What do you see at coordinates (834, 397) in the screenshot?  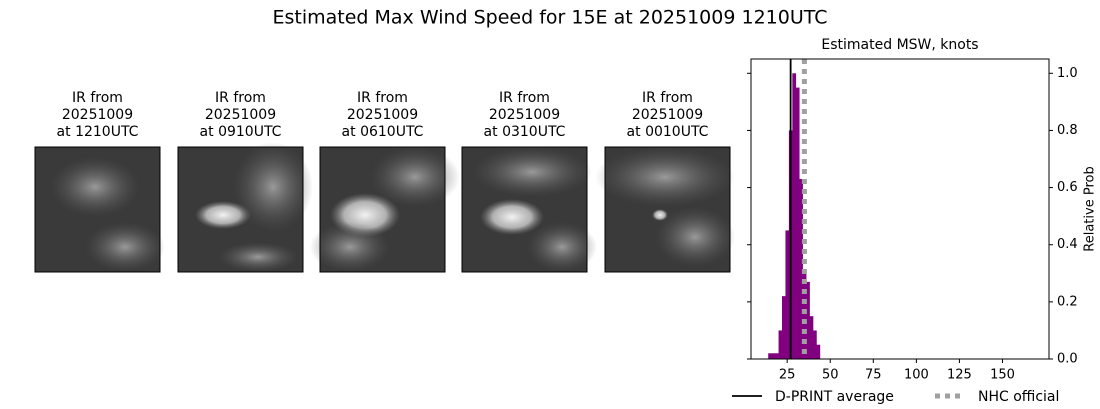 I see `legend-label: D-PRINT average` at bounding box center [834, 397].